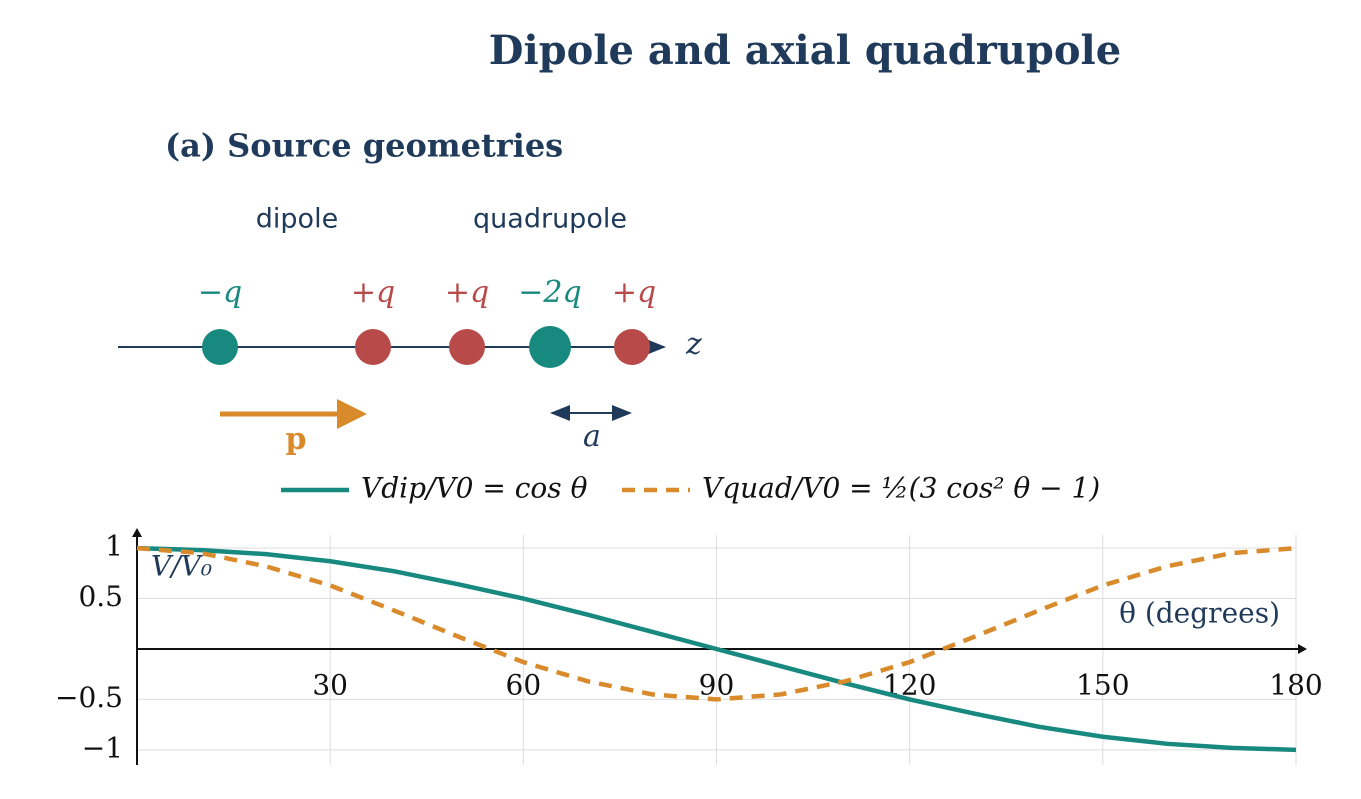  I want to click on group-label: quadrupole, so click(550, 219).